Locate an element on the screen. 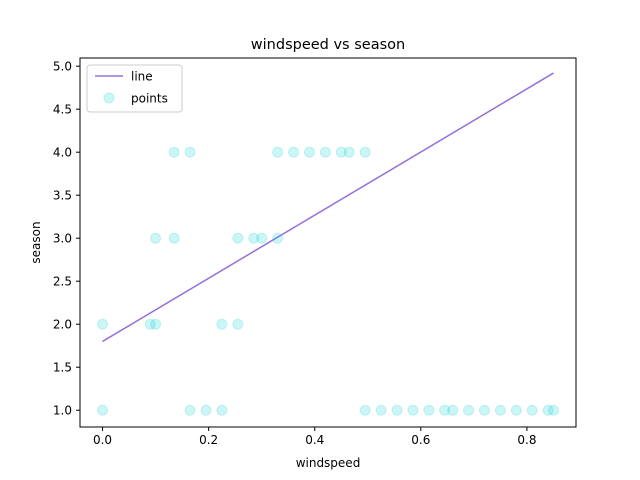  y-tick-label: 4.5 is located at coordinates (62, 110).